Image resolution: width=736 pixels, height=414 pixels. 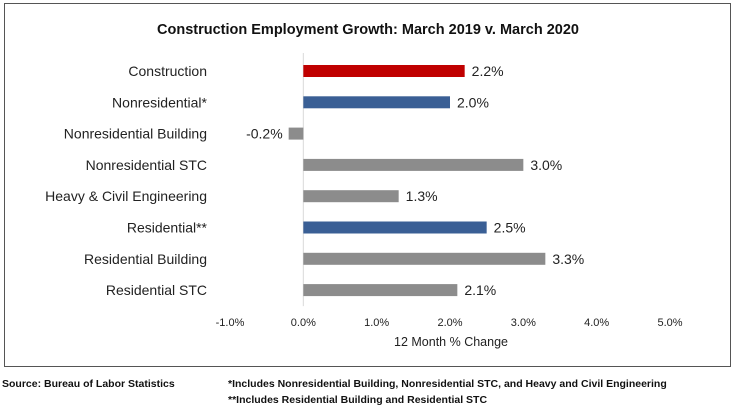 What do you see at coordinates (480, 290) in the screenshot?
I see `data-label: 2.1%` at bounding box center [480, 290].